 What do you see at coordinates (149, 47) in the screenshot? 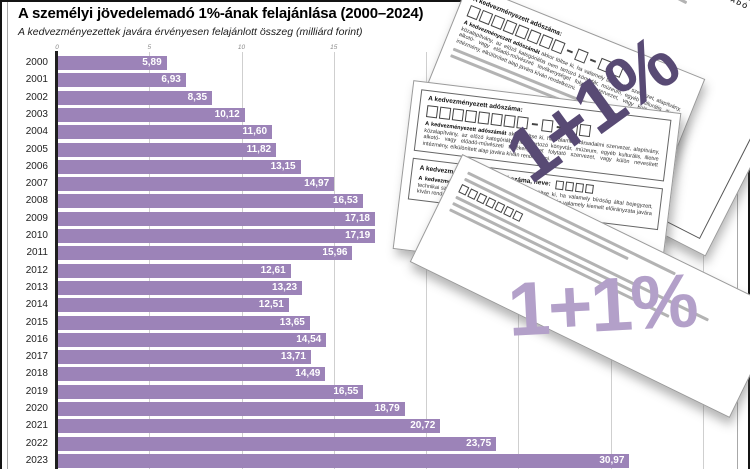
I see `x-axis-tick-label: 5` at bounding box center [149, 47].